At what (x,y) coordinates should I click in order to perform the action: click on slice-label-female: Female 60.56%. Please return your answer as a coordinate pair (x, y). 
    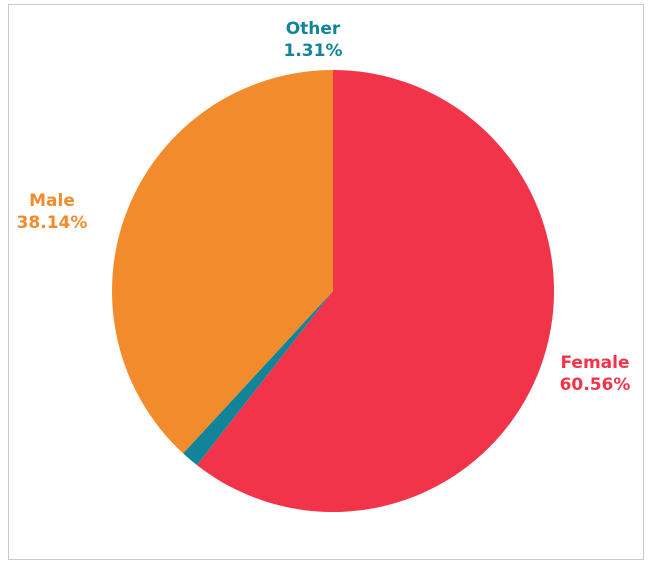
    Looking at the image, I should click on (595, 374).